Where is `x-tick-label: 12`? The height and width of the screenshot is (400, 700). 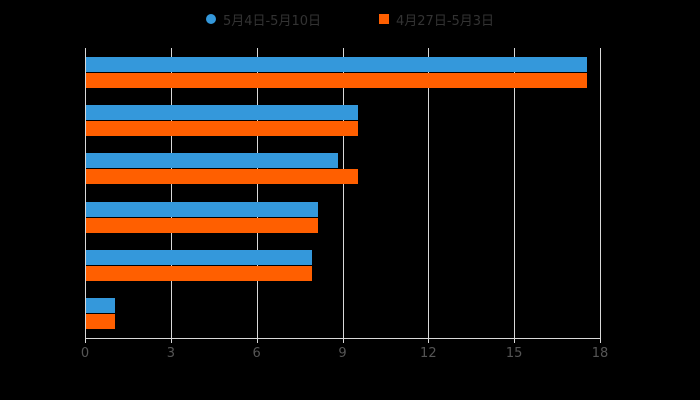 x-tick-label: 12 is located at coordinates (428, 353).